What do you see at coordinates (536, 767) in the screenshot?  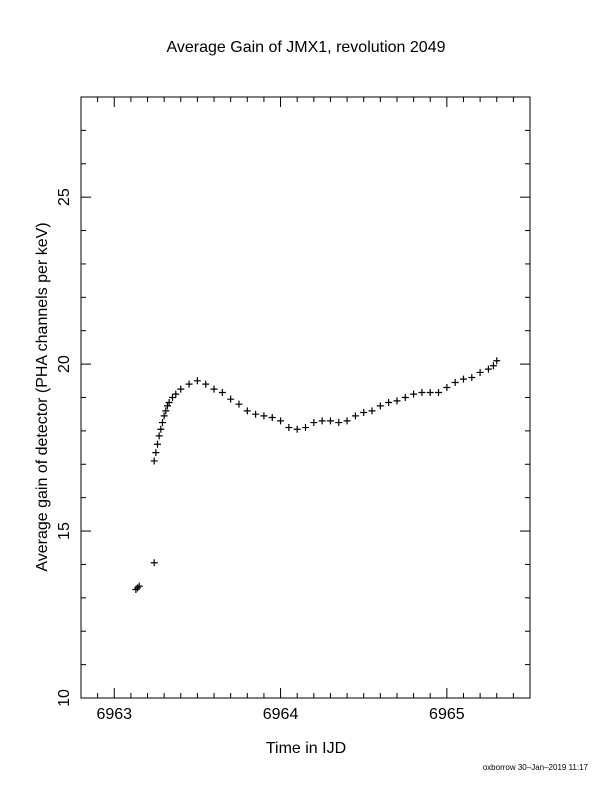 I see `timestamp-stamp: oxborrow 30–Jan–2019 11:17` at bounding box center [536, 767].